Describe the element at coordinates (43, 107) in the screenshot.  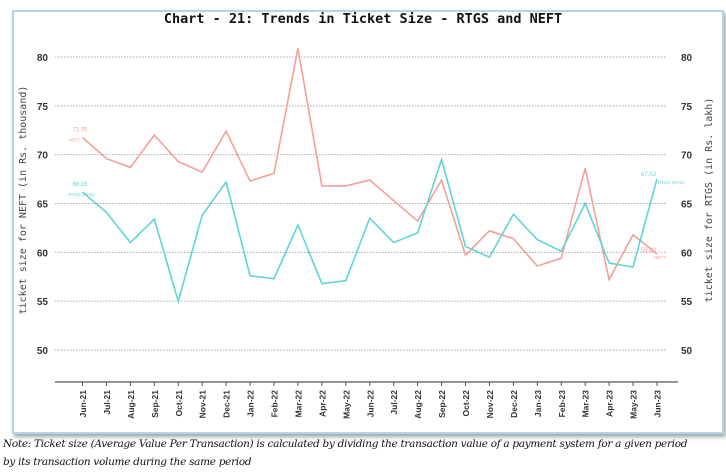
I see `y-tick-left: 75` at that location.